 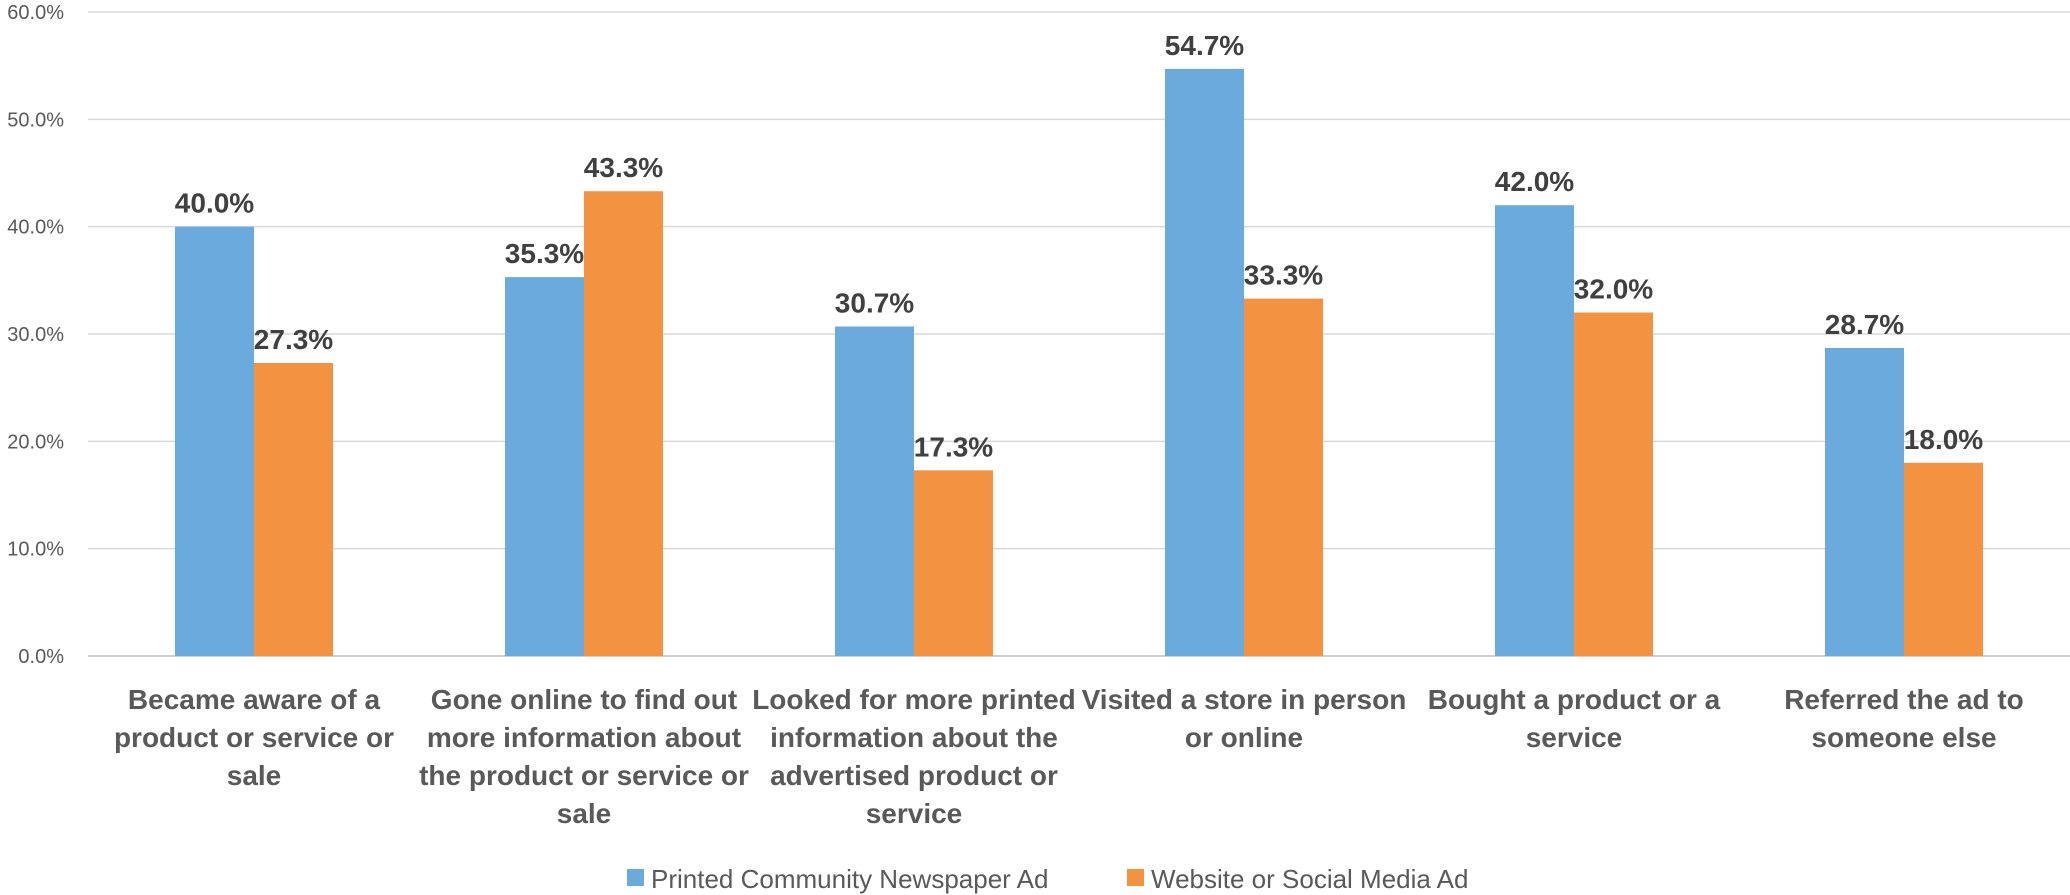 What do you see at coordinates (874, 302) in the screenshot?
I see `data-label: 30.7%` at bounding box center [874, 302].